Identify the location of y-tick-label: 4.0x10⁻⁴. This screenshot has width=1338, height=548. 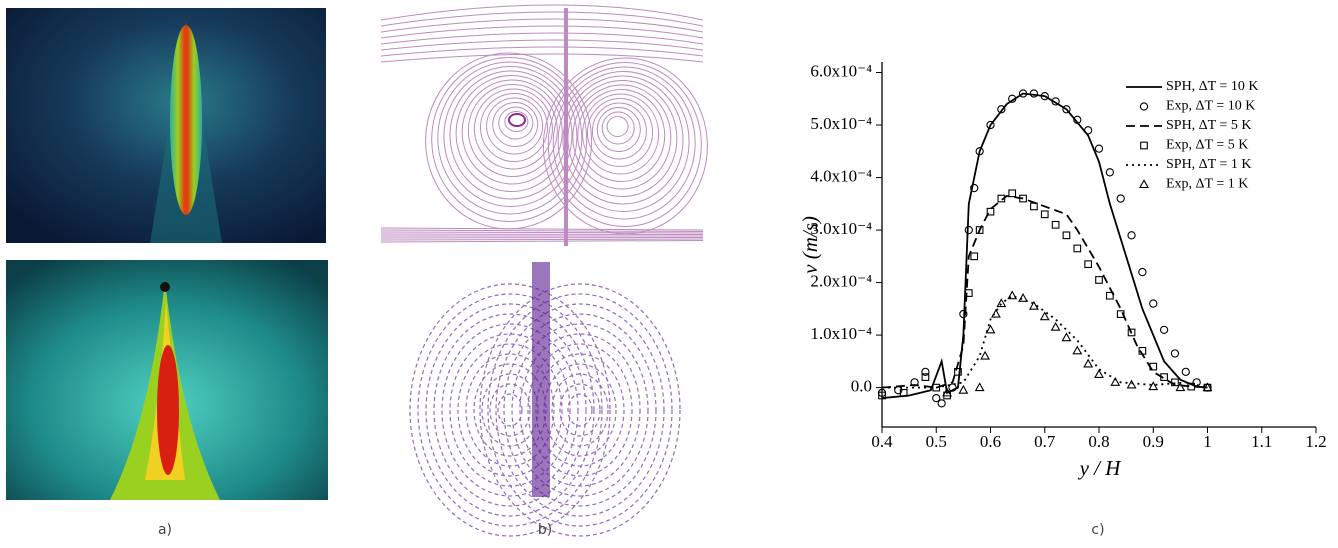
(841, 175).